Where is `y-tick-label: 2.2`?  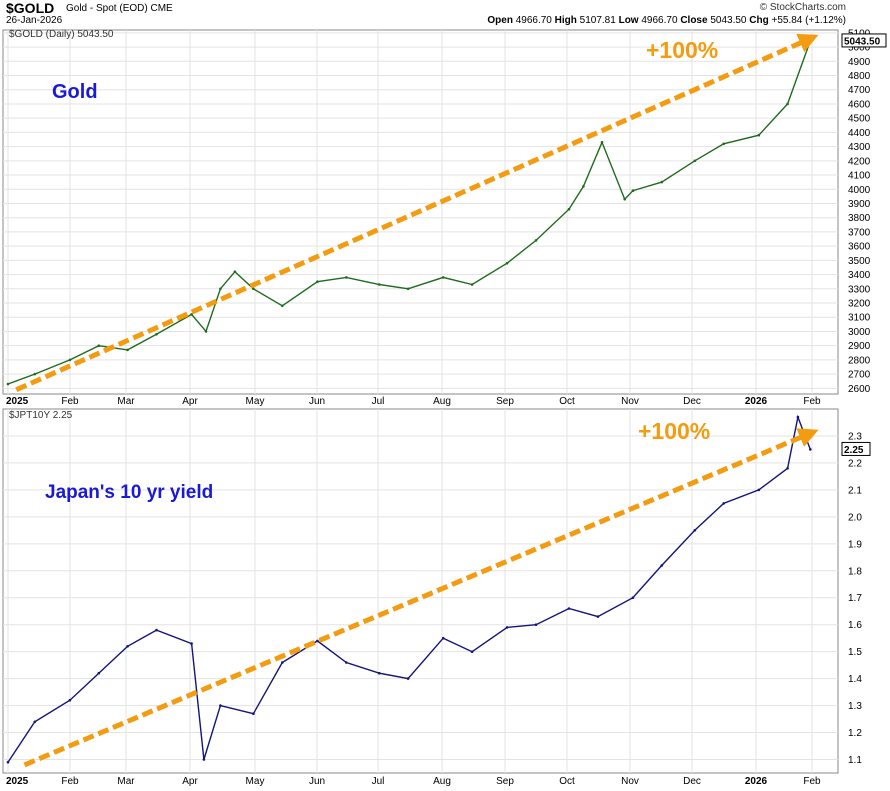 y-tick-label: 2.2 is located at coordinates (855, 463).